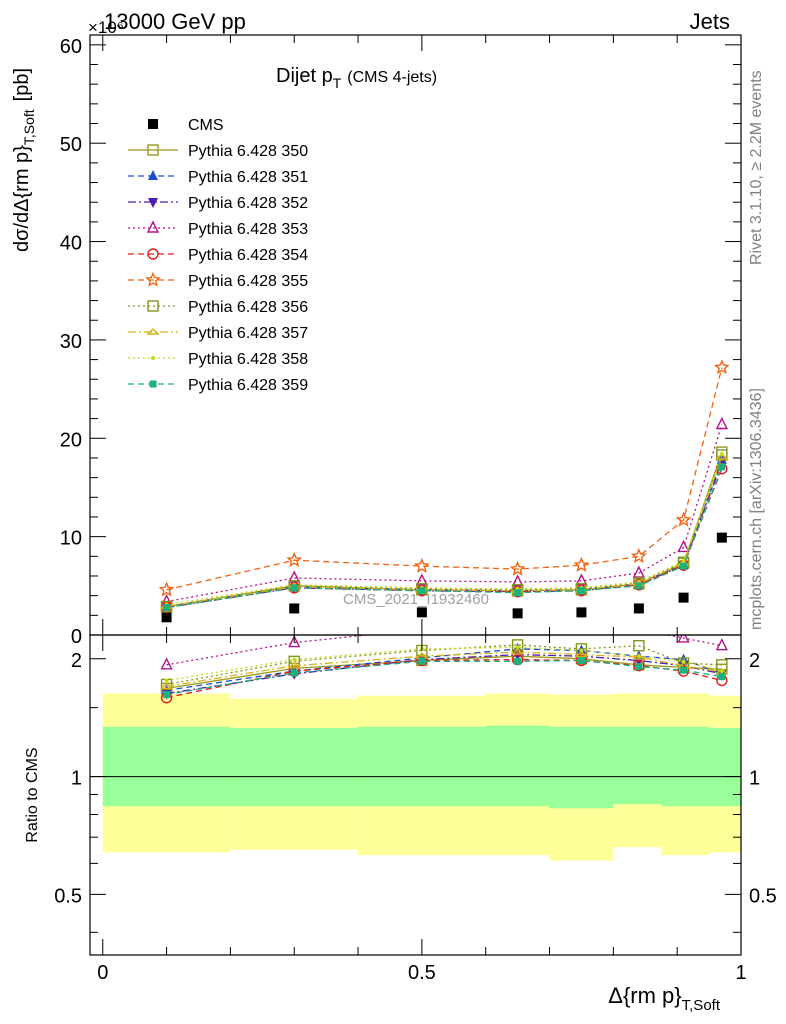 The image size is (786, 1024). What do you see at coordinates (248, 151) in the screenshot?
I see `legend-label: Pythia 6.428 350` at bounding box center [248, 151].